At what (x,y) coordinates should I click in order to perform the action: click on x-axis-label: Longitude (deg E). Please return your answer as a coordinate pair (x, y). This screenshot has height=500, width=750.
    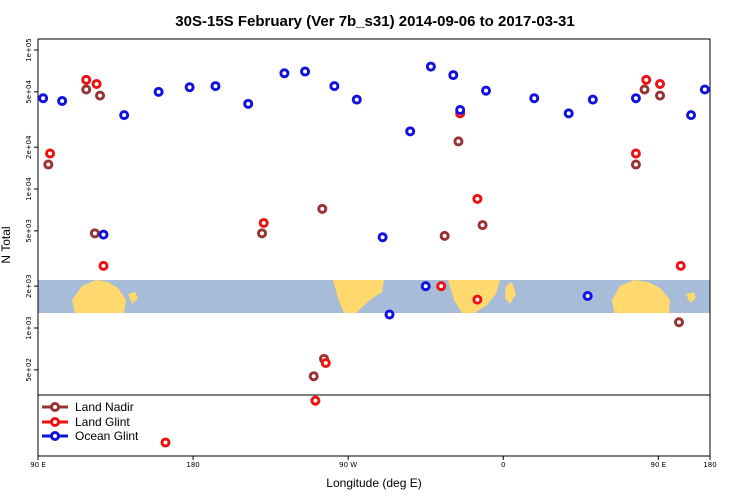
    Looking at the image, I should click on (373, 483).